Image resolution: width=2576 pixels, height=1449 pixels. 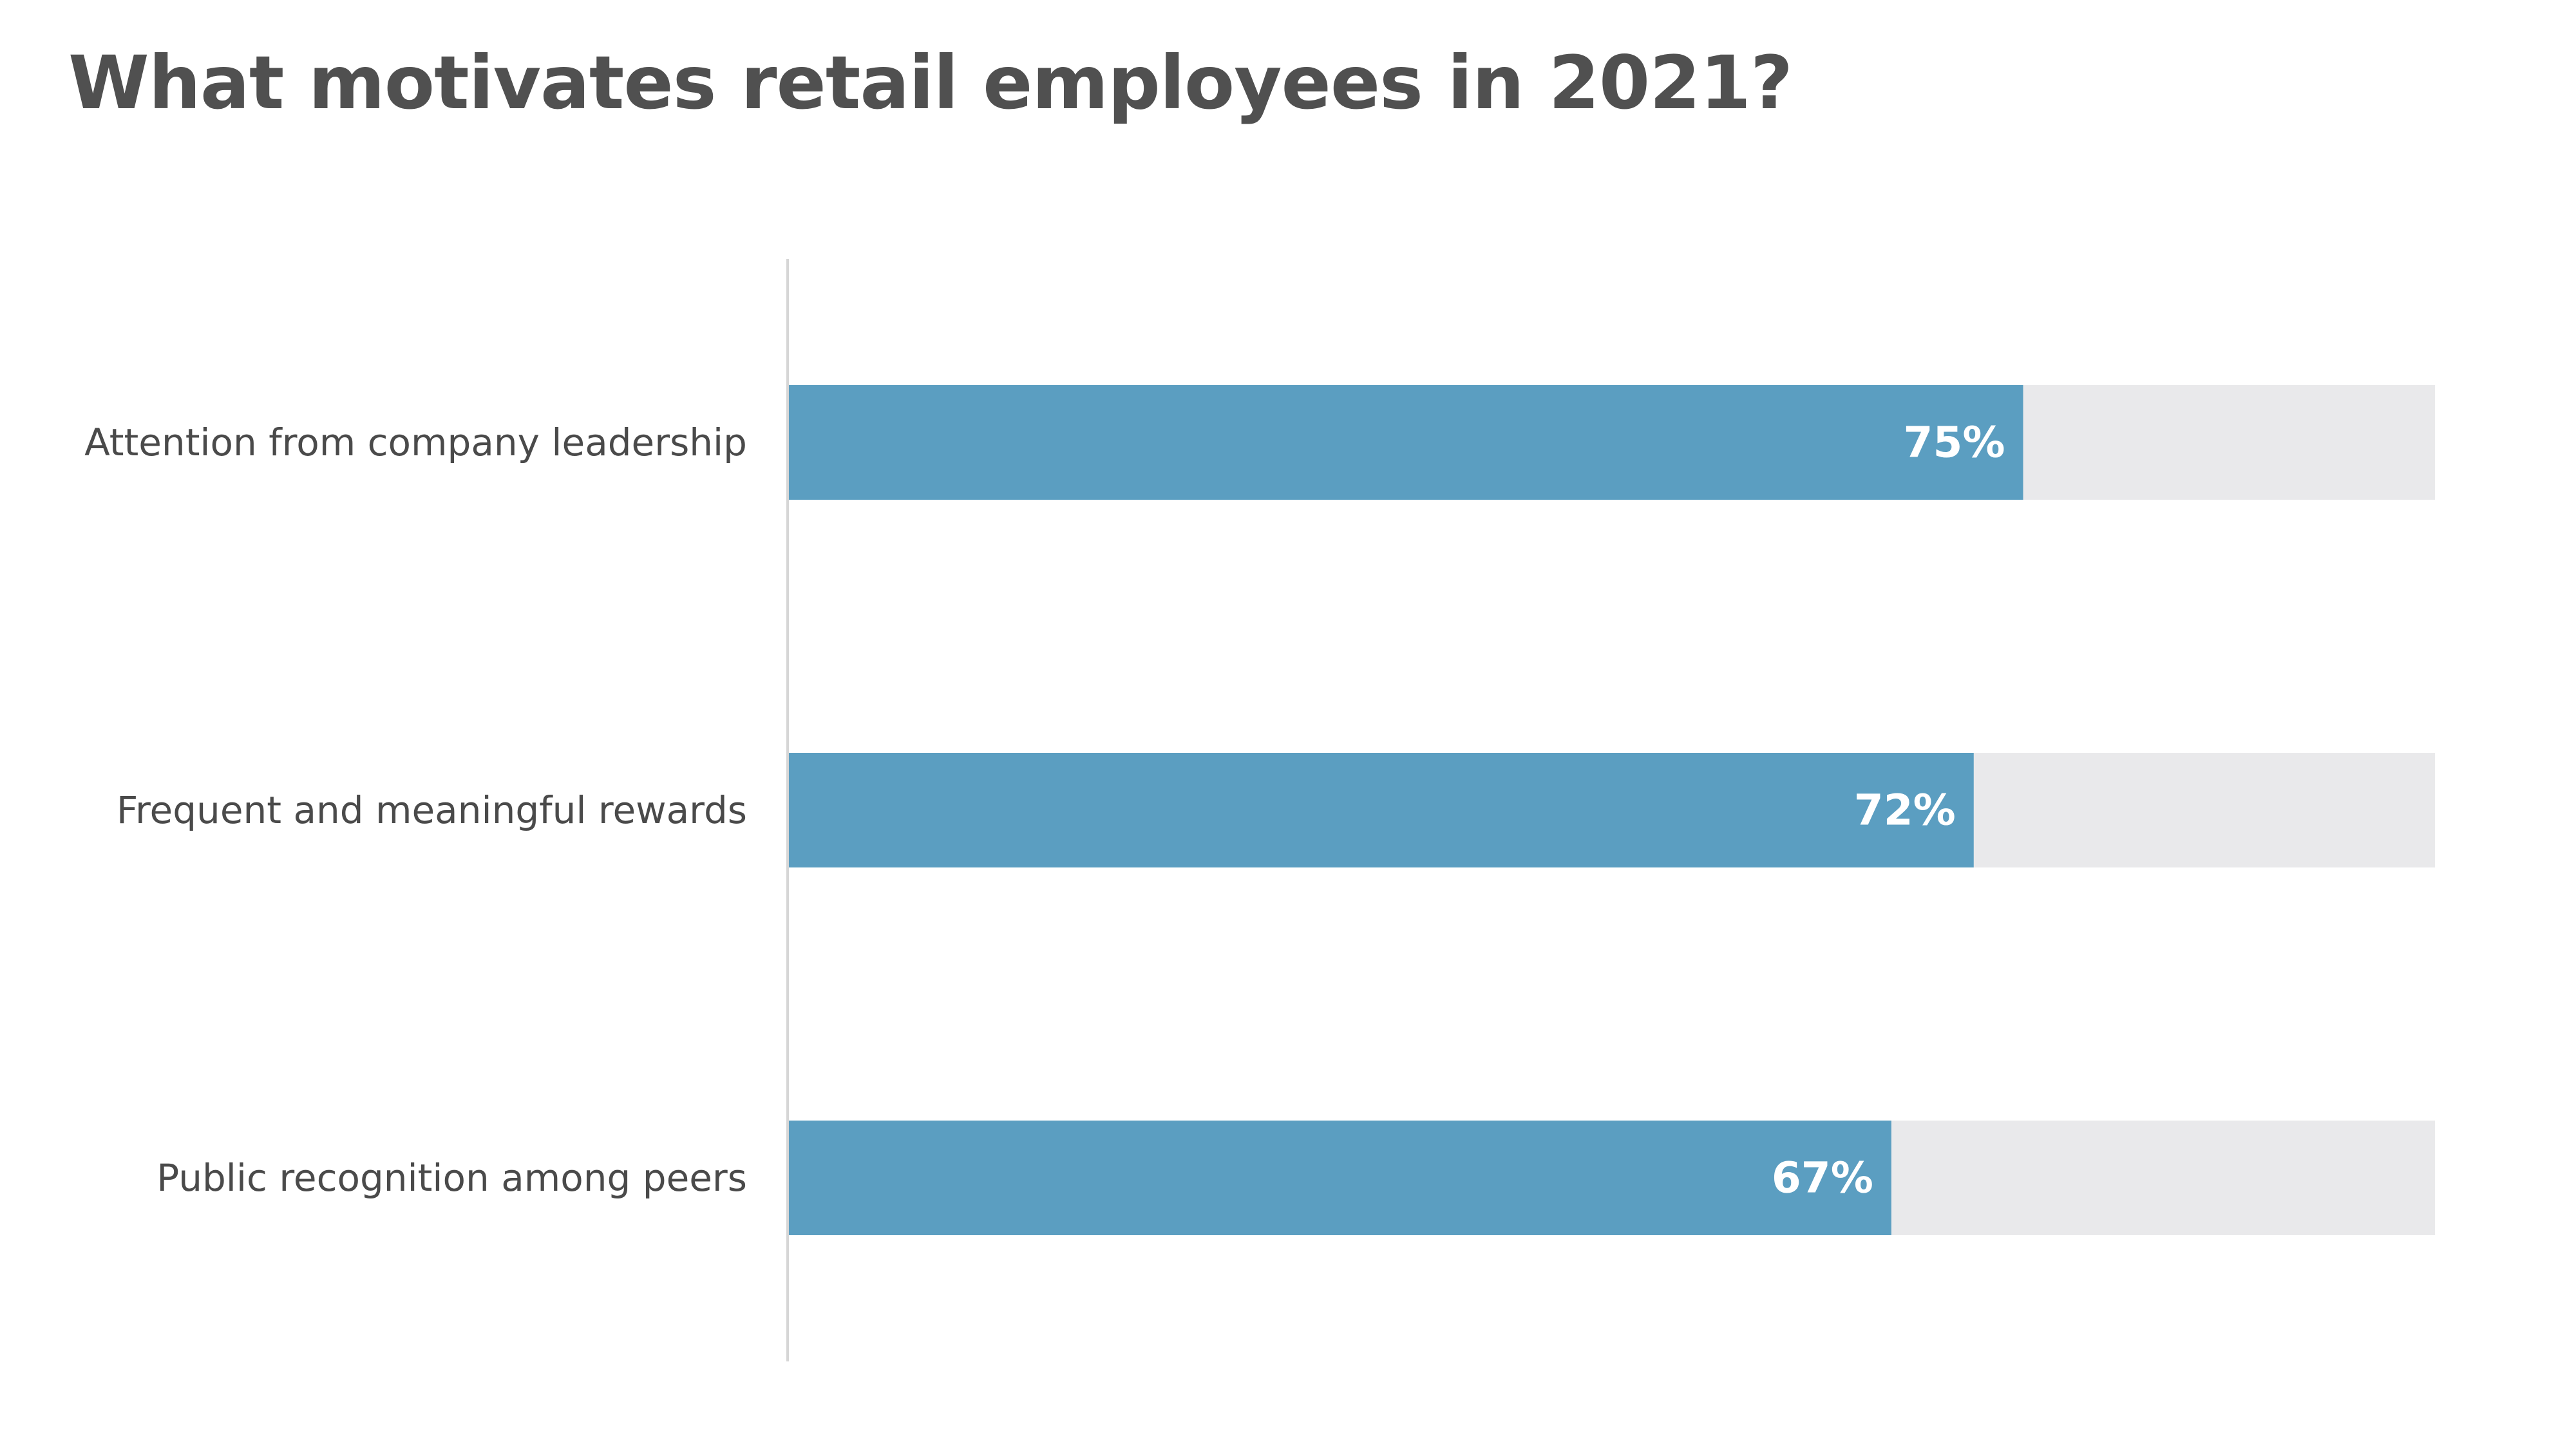 I want to click on category-label: Attention from company leadership, so click(x=415, y=443).